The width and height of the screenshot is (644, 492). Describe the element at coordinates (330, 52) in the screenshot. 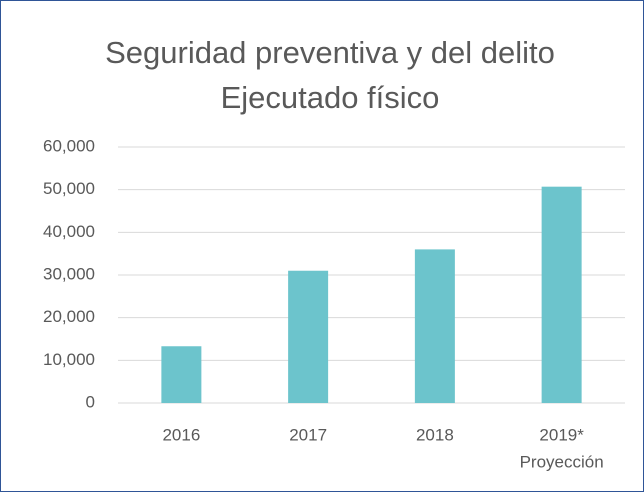

I see `chart-title: Seguridad preventiva y del delito` at that location.